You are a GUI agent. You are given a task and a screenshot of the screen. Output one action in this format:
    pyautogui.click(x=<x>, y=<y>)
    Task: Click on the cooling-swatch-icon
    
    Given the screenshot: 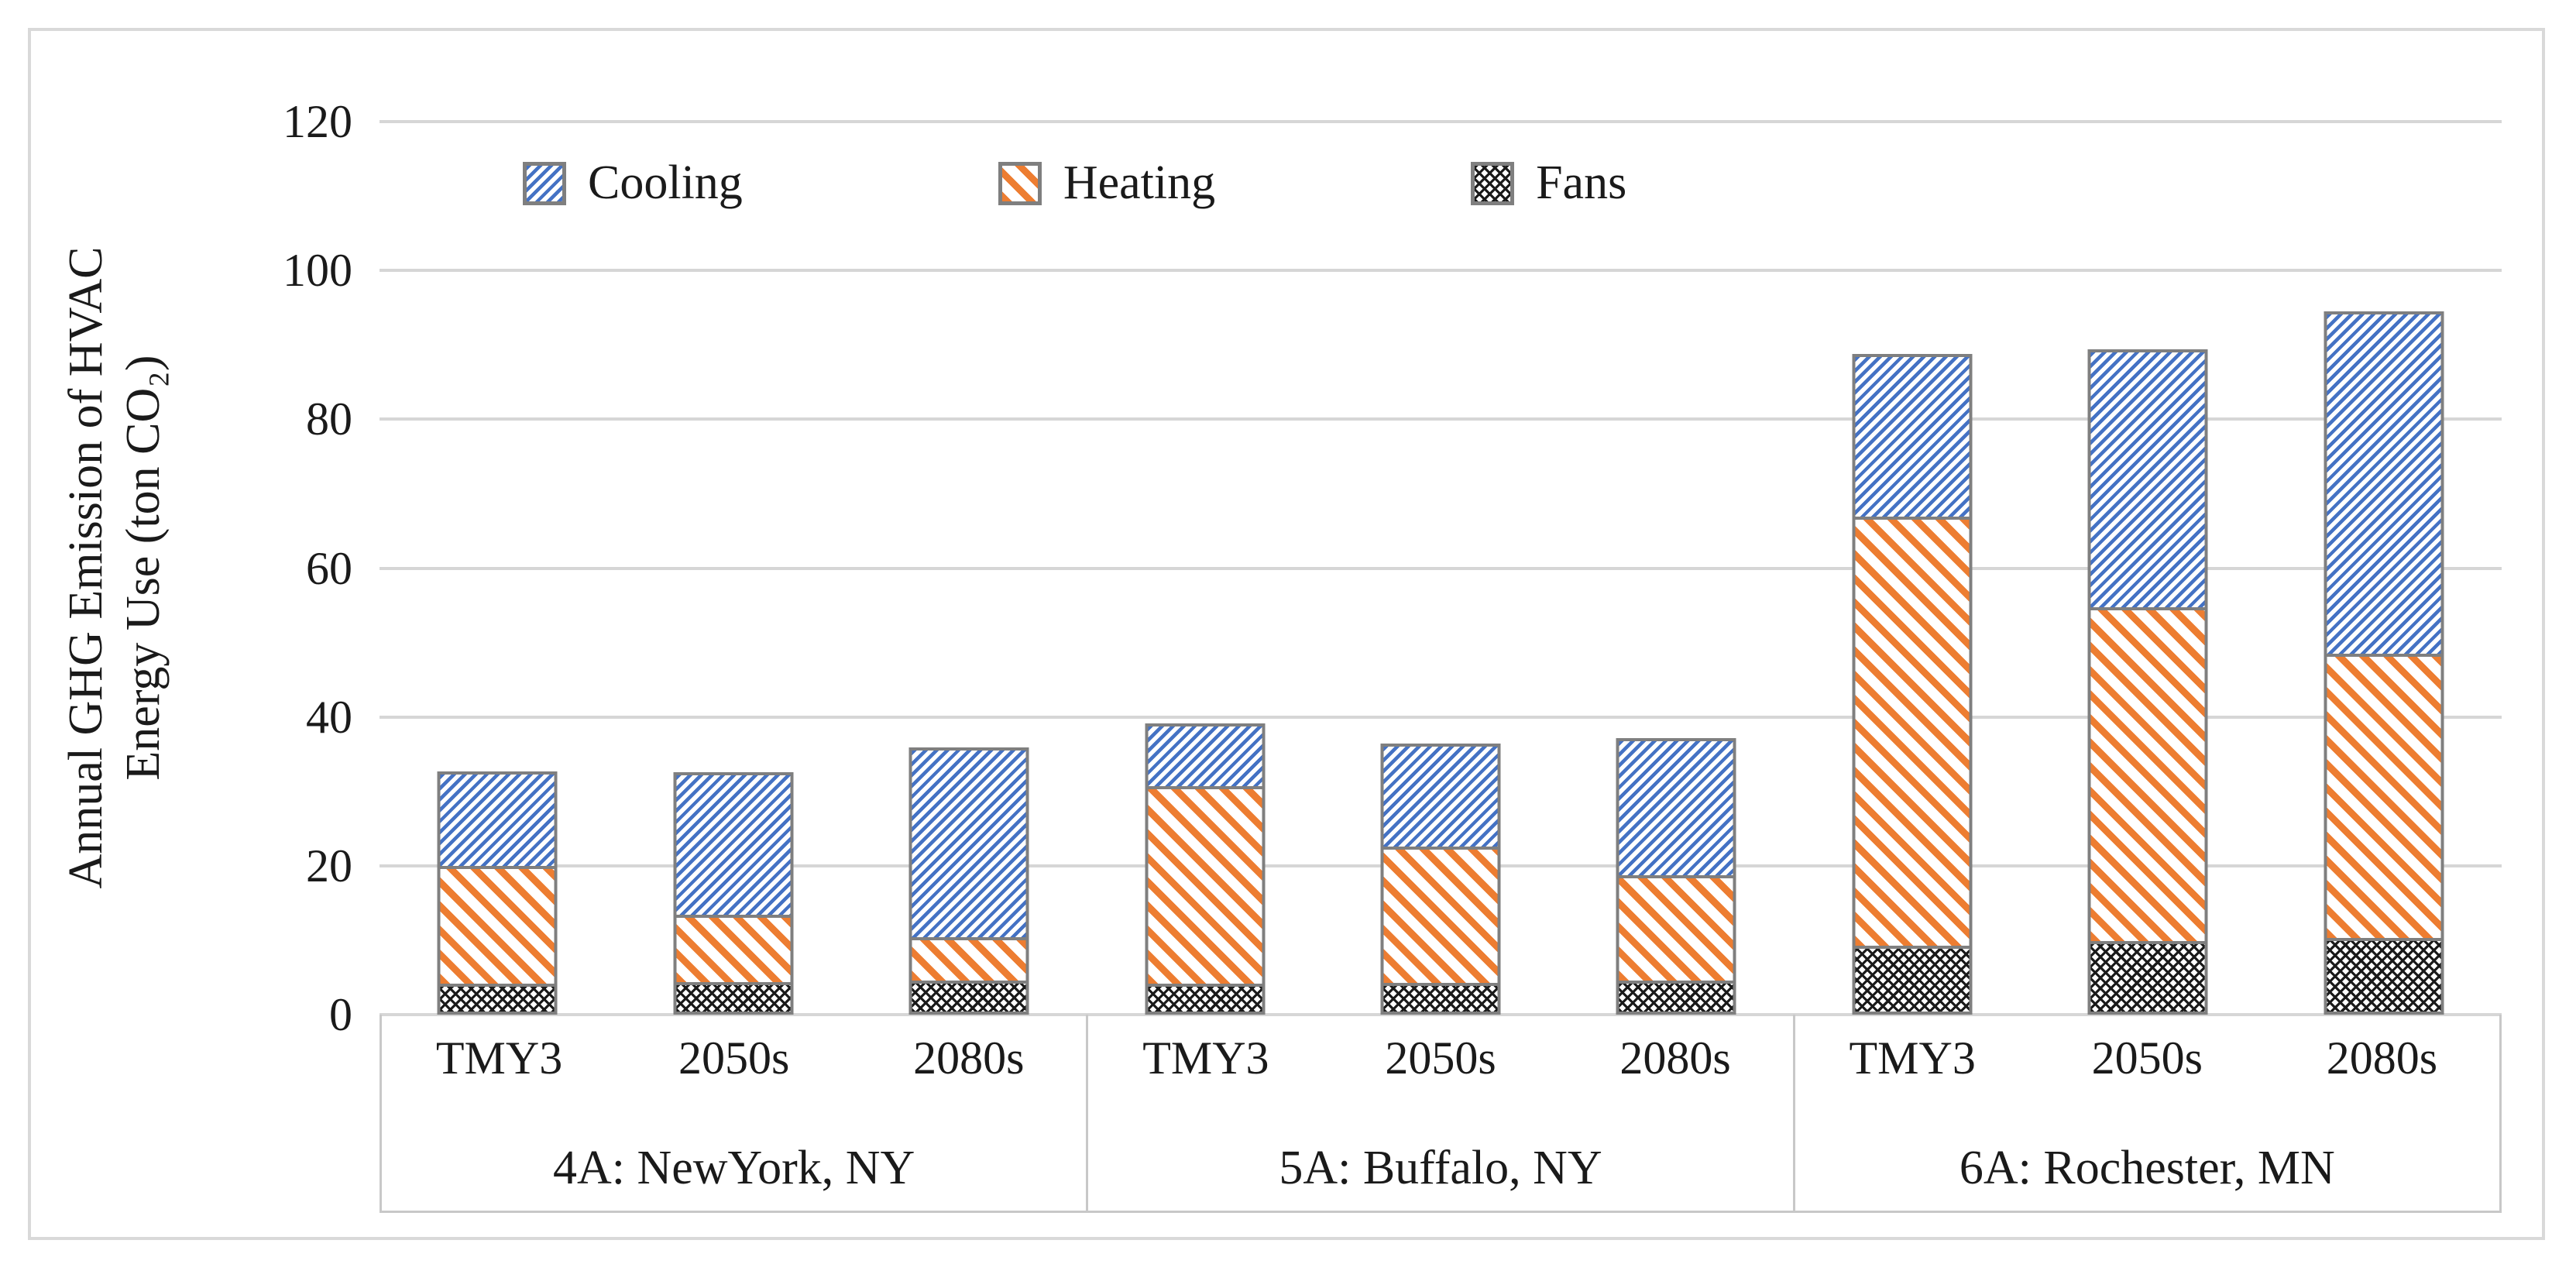 What is the action you would take?
    pyautogui.click(x=544, y=183)
    